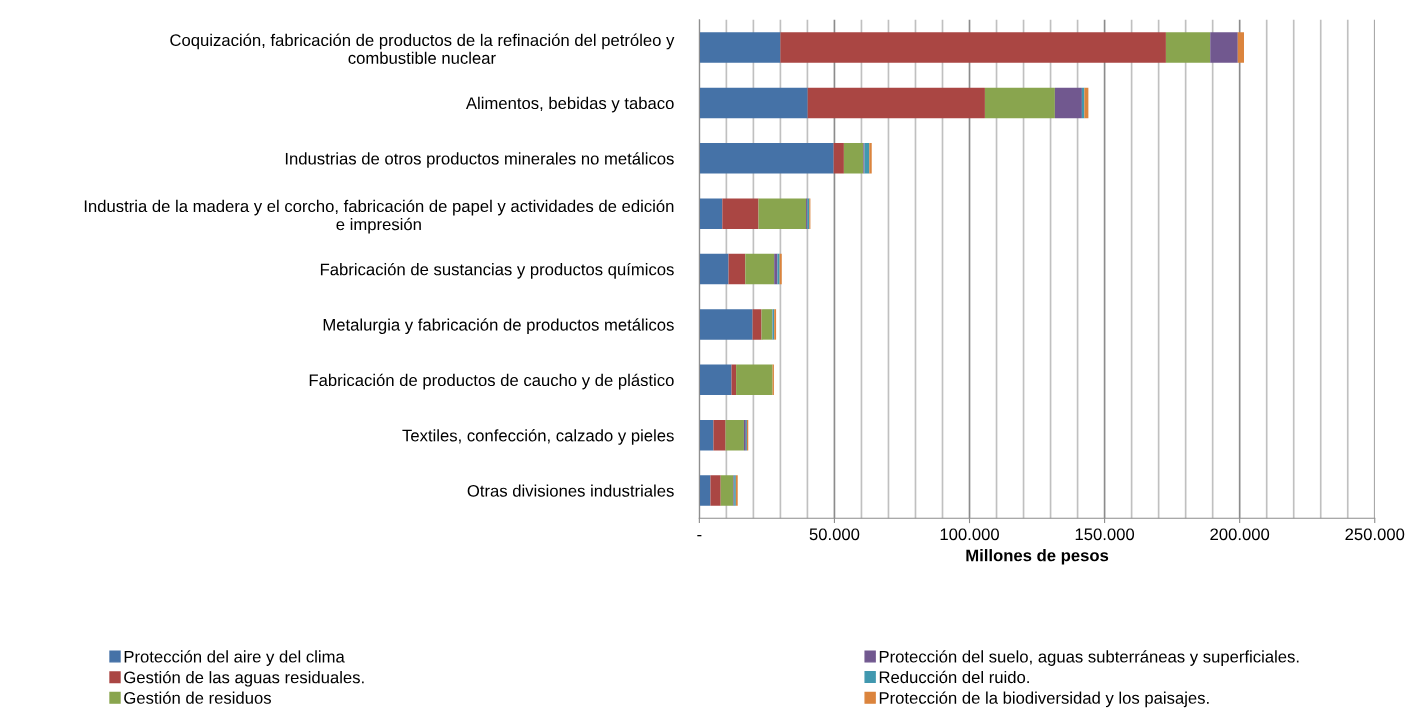 The width and height of the screenshot is (1410, 708). I want to click on x-tick-label: 50.000, so click(834, 534).